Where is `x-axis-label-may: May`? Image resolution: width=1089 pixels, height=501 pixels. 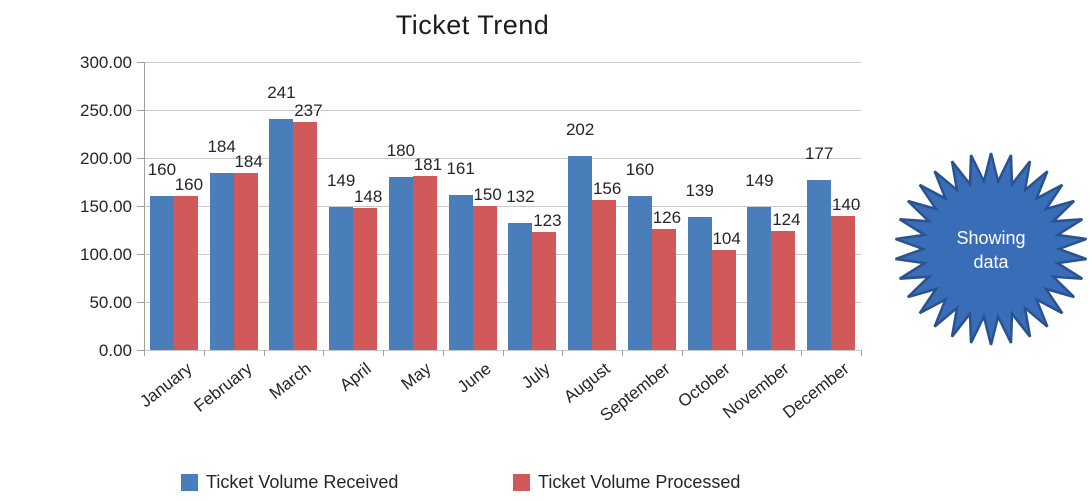 x-axis-label-may: May is located at coordinates (416, 376).